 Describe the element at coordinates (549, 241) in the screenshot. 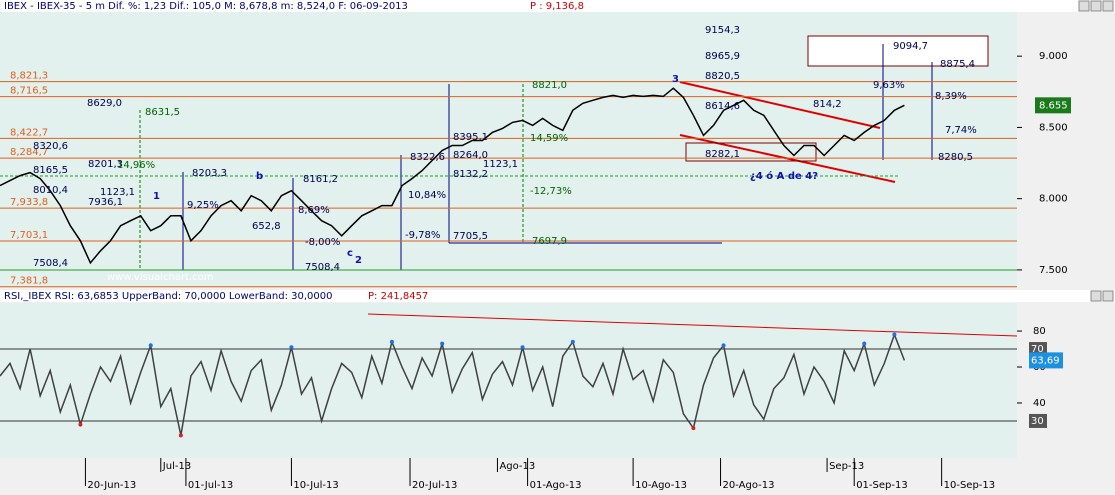

I see `annotation: 7697,9` at that location.